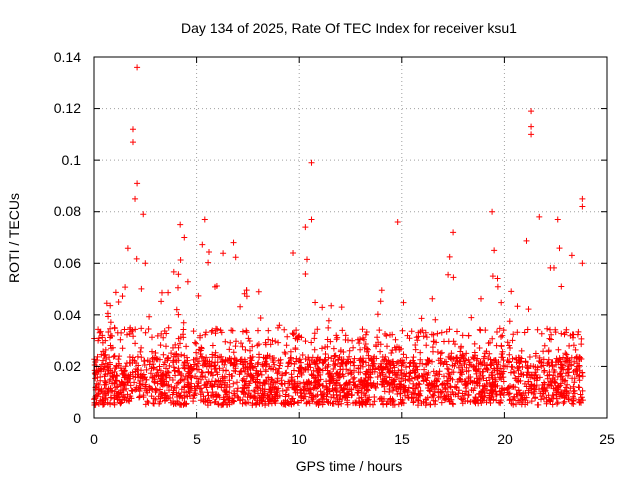 This screenshot has height=480, width=640. I want to click on x-tick-label: 5, so click(197, 439).